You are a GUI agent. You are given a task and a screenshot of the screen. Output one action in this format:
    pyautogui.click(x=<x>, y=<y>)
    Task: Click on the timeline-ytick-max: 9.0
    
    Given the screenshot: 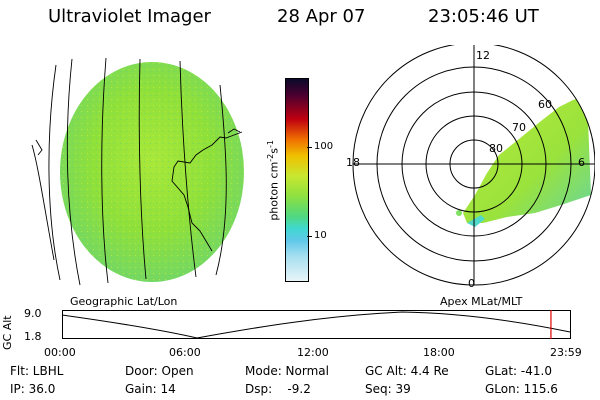 What is the action you would take?
    pyautogui.click(x=33, y=313)
    